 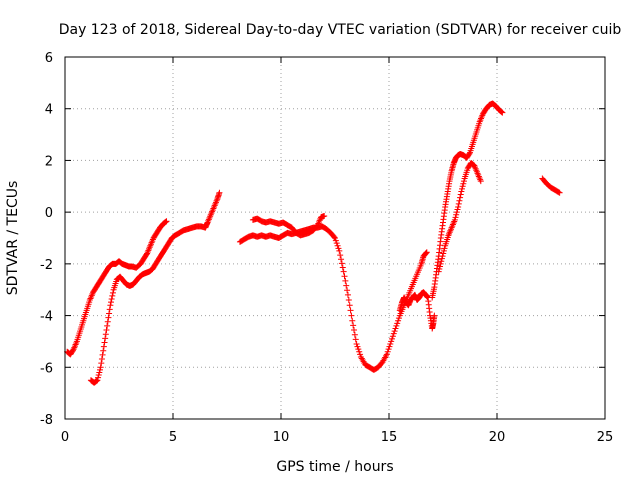 What do you see at coordinates (173, 437) in the screenshot?
I see `x-tick-label: 5` at bounding box center [173, 437].